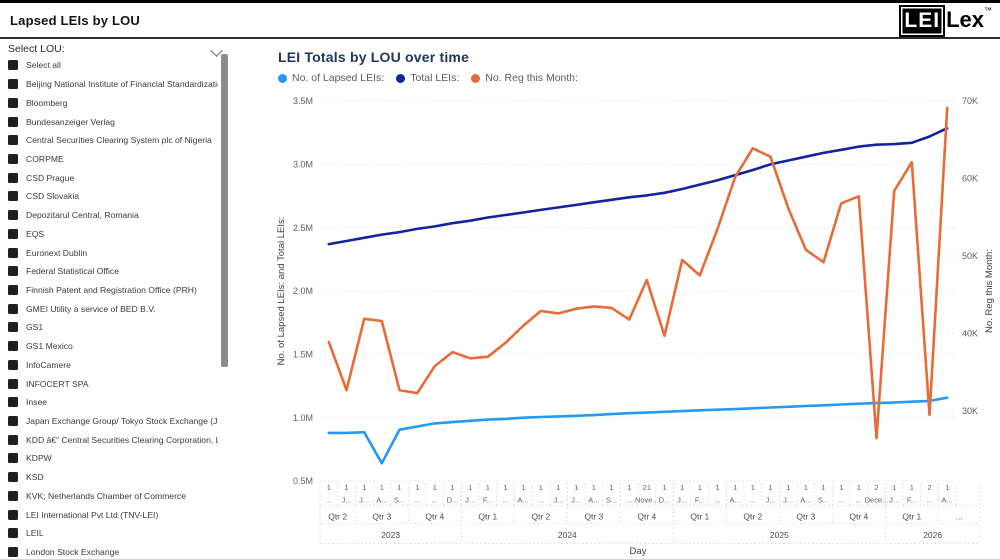  Describe the element at coordinates (135, 533) in the screenshot. I see `lou-item: LEIL` at that location.